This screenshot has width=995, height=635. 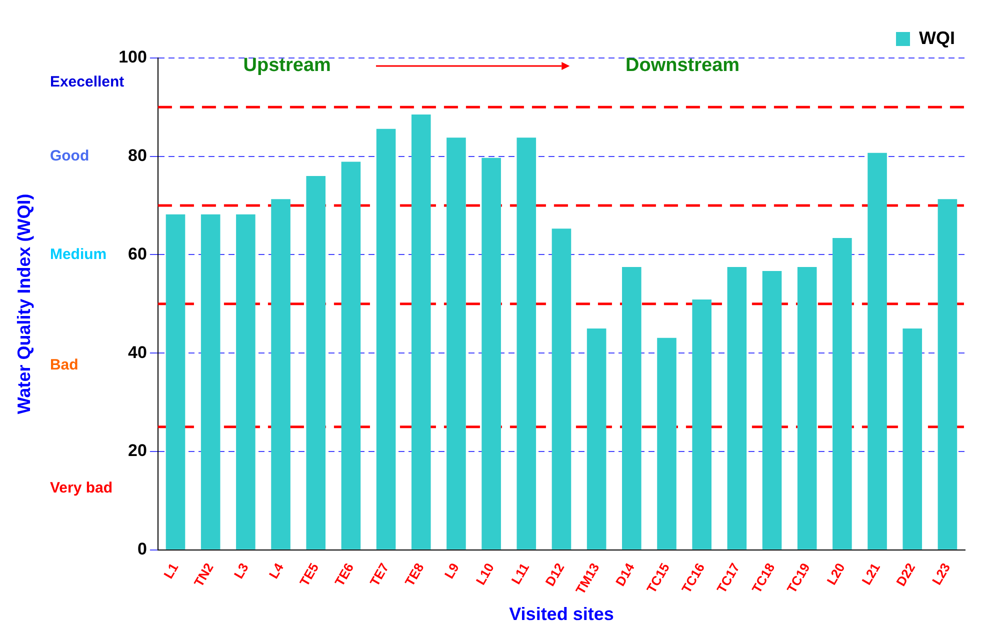 What do you see at coordinates (64, 365) in the screenshot?
I see `text: Bad` at bounding box center [64, 365].